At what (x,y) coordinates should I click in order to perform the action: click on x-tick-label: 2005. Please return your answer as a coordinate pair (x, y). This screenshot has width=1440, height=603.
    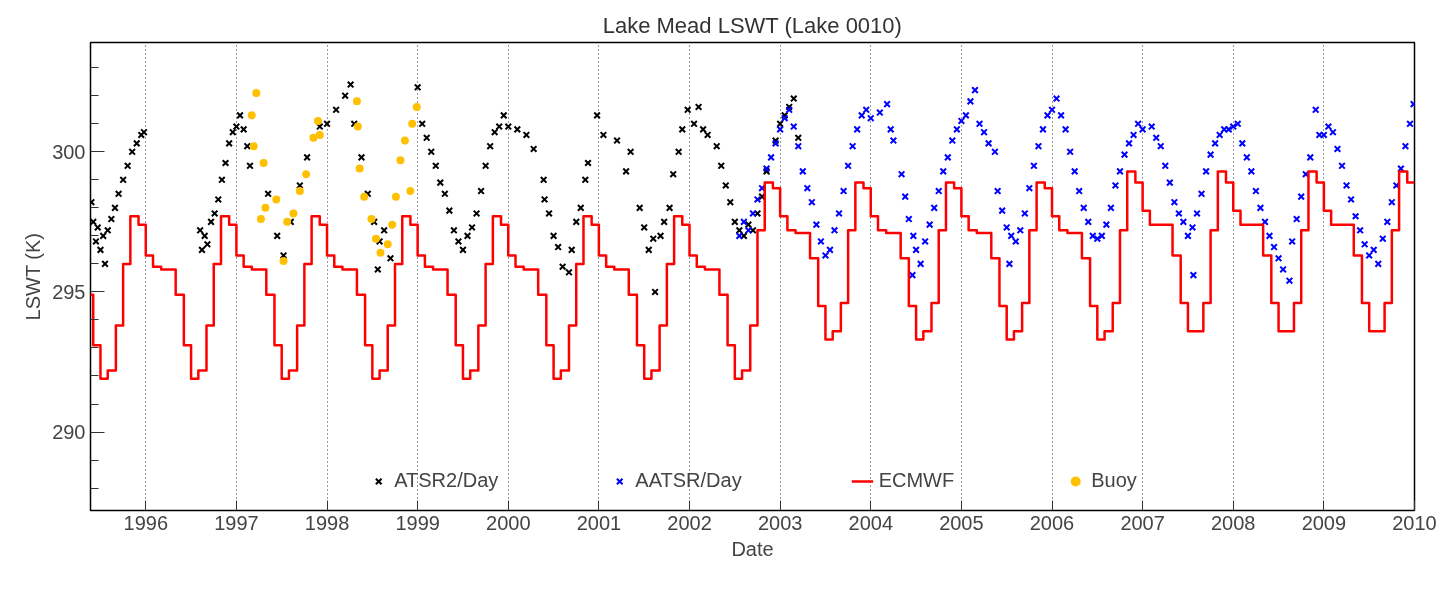
    Looking at the image, I should click on (961, 522).